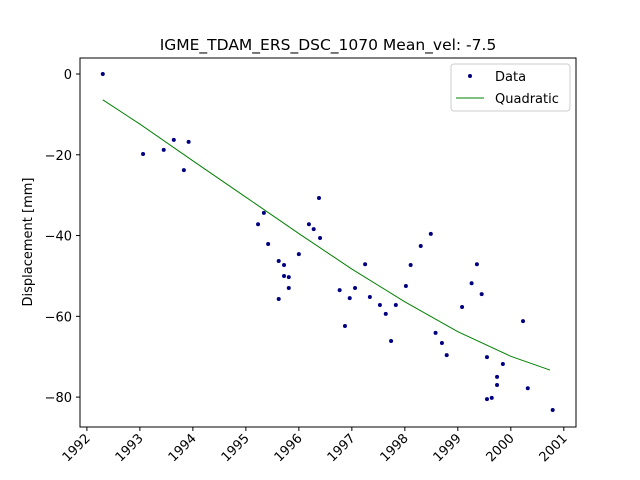 The image size is (640, 480). I want to click on legend-label: Quadratic, so click(527, 99).